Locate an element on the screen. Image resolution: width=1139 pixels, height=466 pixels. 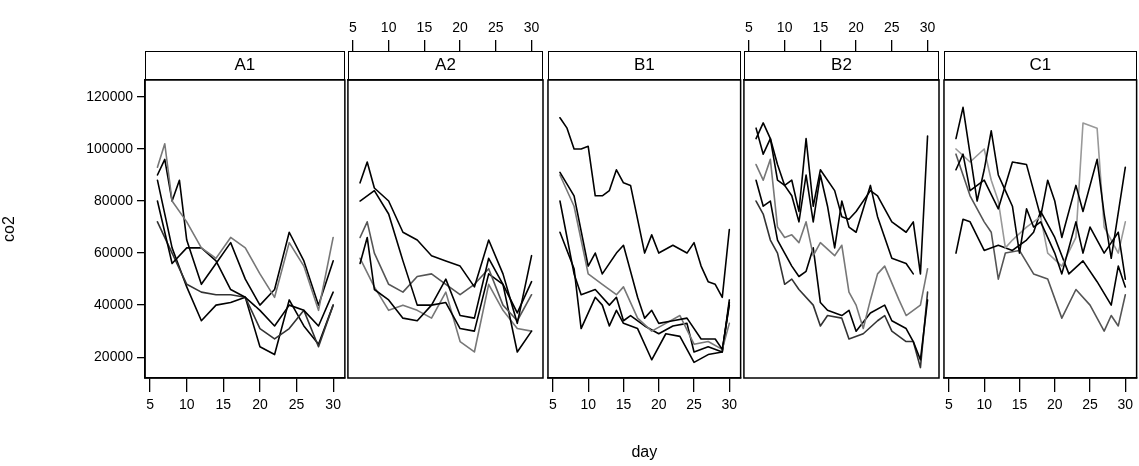
x-axis-title: day is located at coordinates (644, 451).